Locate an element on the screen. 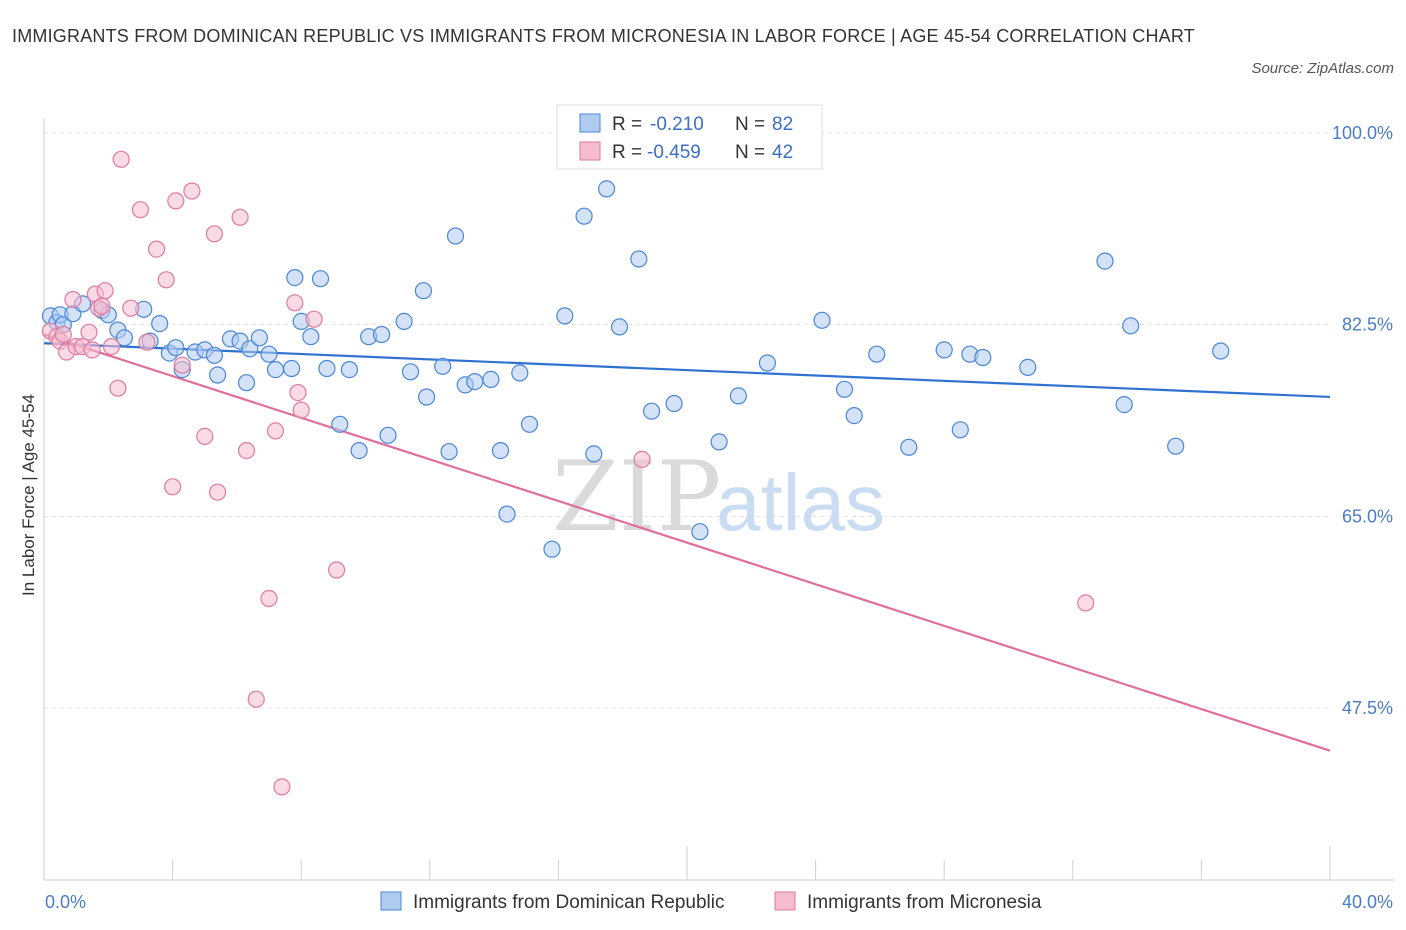  legend-swatch-blue is located at coordinates (590, 123).